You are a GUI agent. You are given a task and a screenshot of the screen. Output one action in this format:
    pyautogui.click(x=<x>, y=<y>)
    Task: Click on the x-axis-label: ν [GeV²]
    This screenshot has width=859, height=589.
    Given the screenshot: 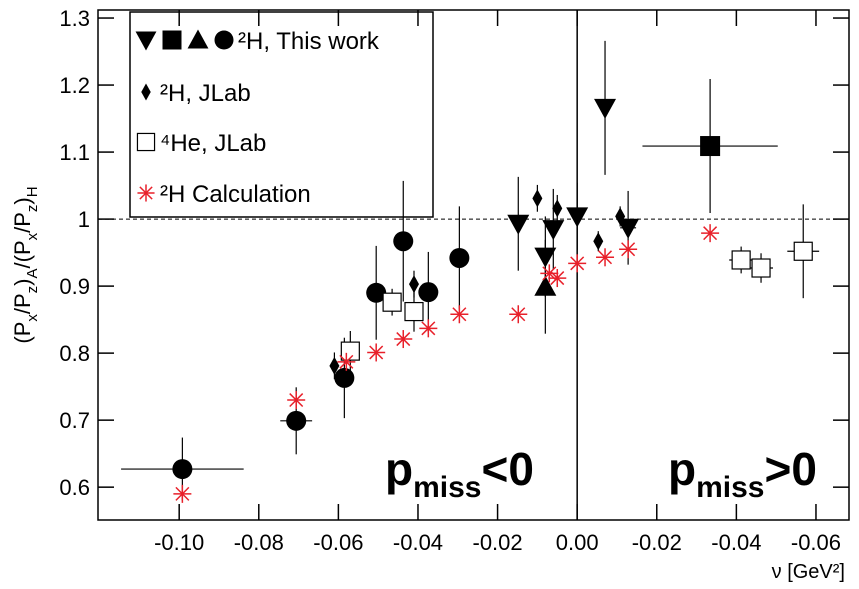 What is the action you would take?
    pyautogui.click(x=808, y=572)
    